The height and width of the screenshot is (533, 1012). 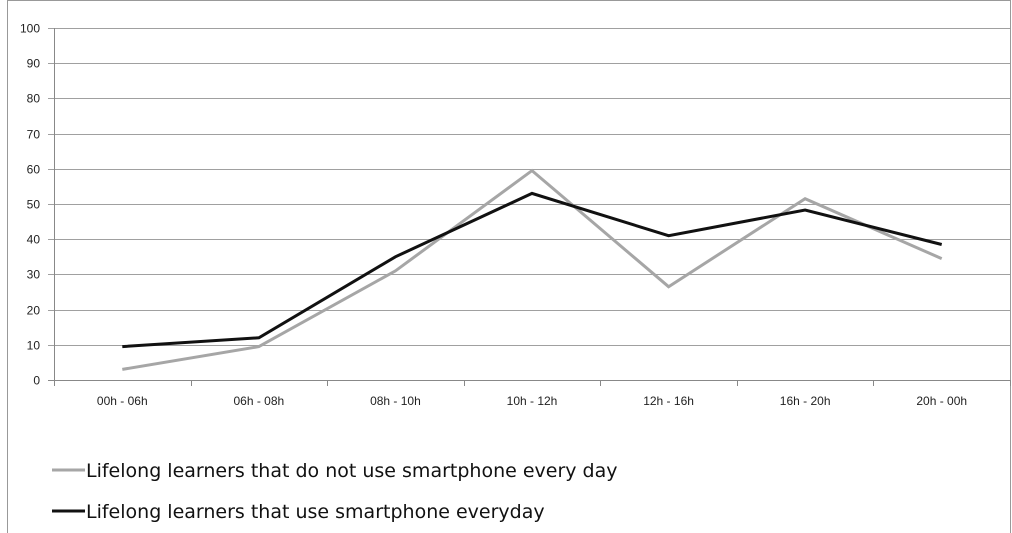 What do you see at coordinates (805, 401) in the screenshot?
I see `x-tick-label: 16h - 20h` at bounding box center [805, 401].